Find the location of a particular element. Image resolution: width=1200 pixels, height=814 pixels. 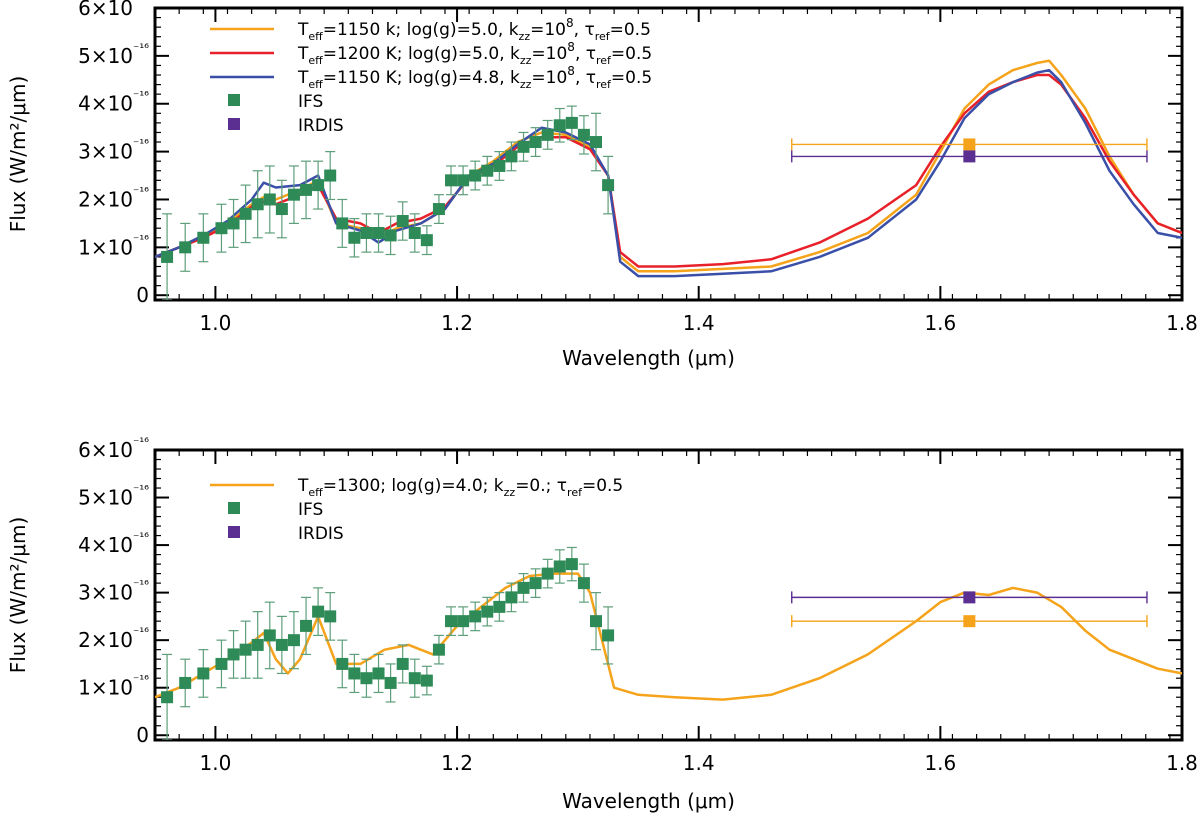

legend-label-series-1: Teff=1300; log(g)=4.0; kzz=0.; τref=0.5 is located at coordinates (460, 487).